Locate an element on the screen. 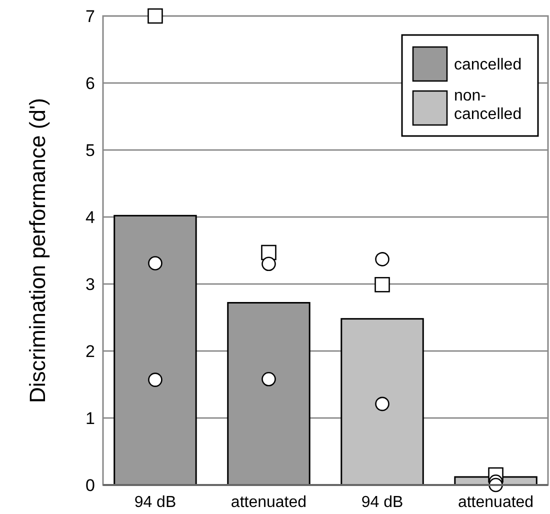  y-tick-label: 6 is located at coordinates (90, 83).